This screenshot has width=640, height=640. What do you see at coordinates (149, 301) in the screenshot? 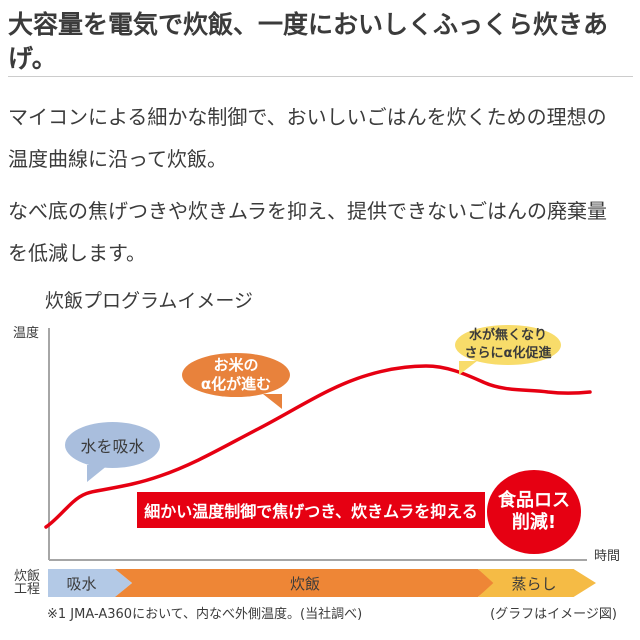
I see `chart-title: 炊飯プログラムイメージ` at bounding box center [149, 301].